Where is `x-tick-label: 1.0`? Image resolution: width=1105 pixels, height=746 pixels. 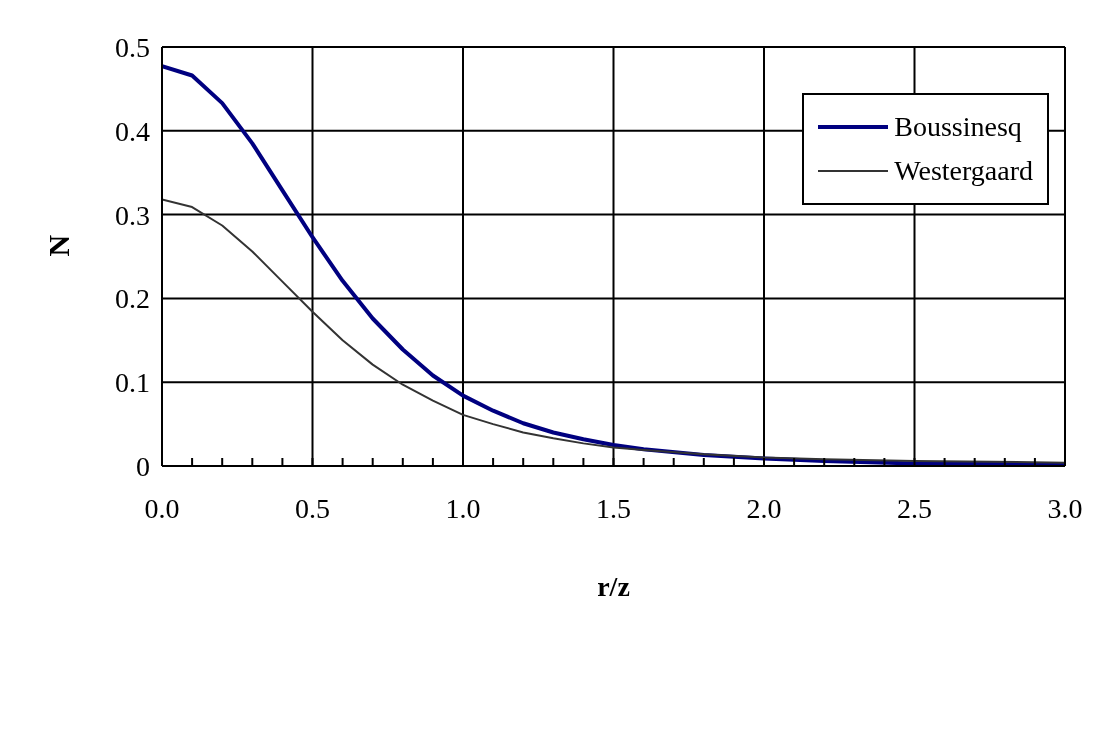
x-tick-label: 1.0 is located at coordinates (463, 508).